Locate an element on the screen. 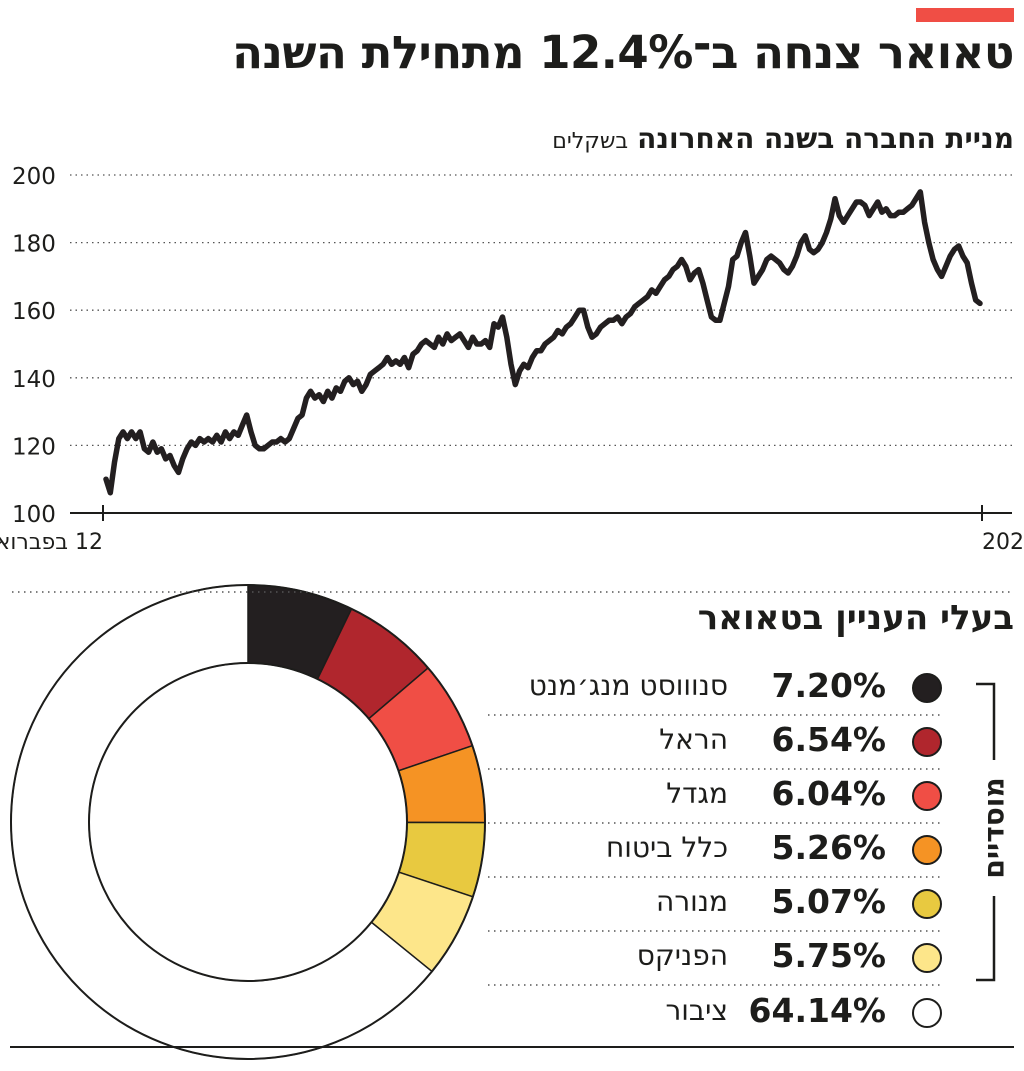 This screenshot has height=1071, width=1024. legend-label: הפניקס is located at coordinates (682, 955).